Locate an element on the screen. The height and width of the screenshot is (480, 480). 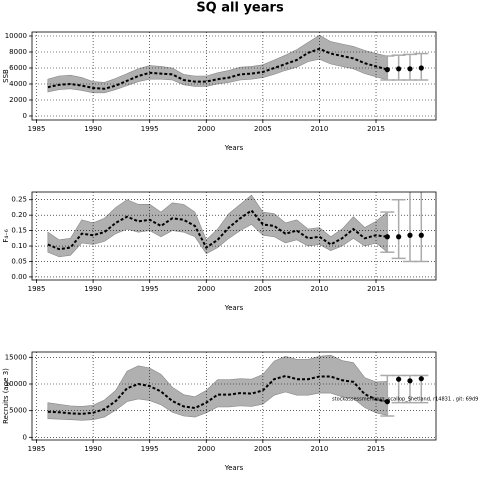
y-tick-label: 0.05 is located at coordinates (19, 261).